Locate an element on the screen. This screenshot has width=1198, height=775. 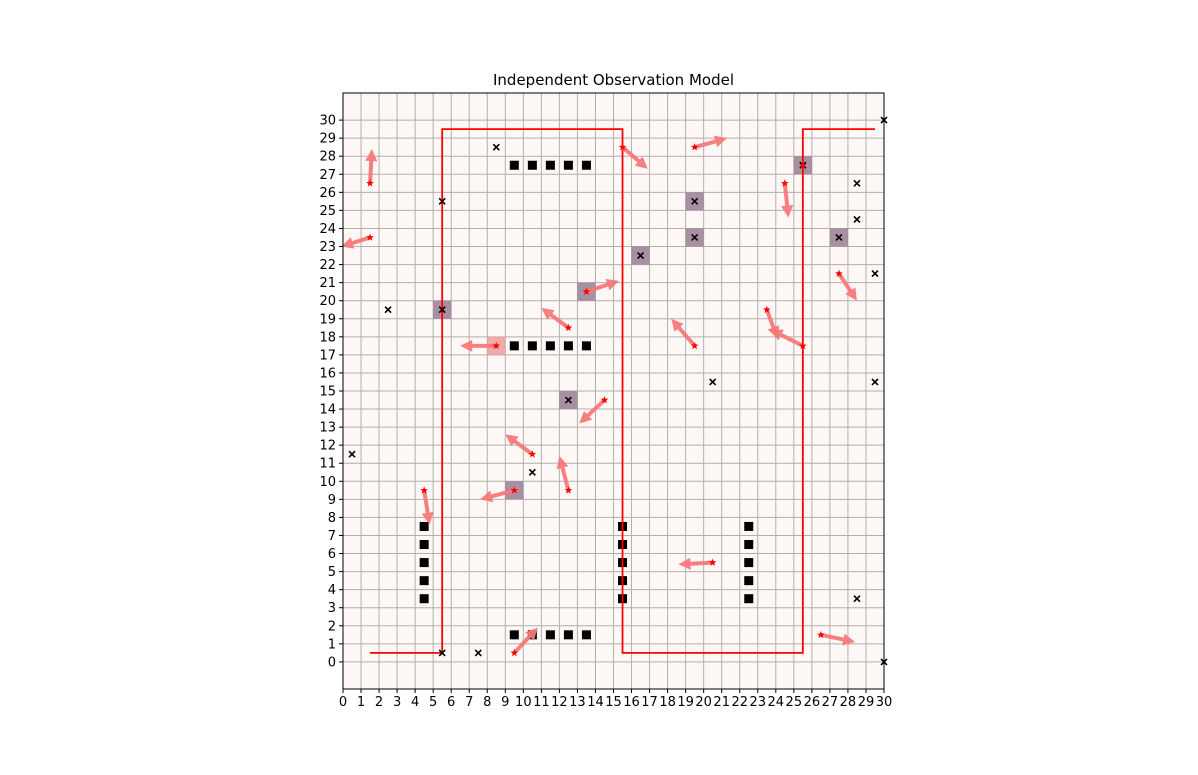
y-tick-label: 22 is located at coordinates (327, 265).